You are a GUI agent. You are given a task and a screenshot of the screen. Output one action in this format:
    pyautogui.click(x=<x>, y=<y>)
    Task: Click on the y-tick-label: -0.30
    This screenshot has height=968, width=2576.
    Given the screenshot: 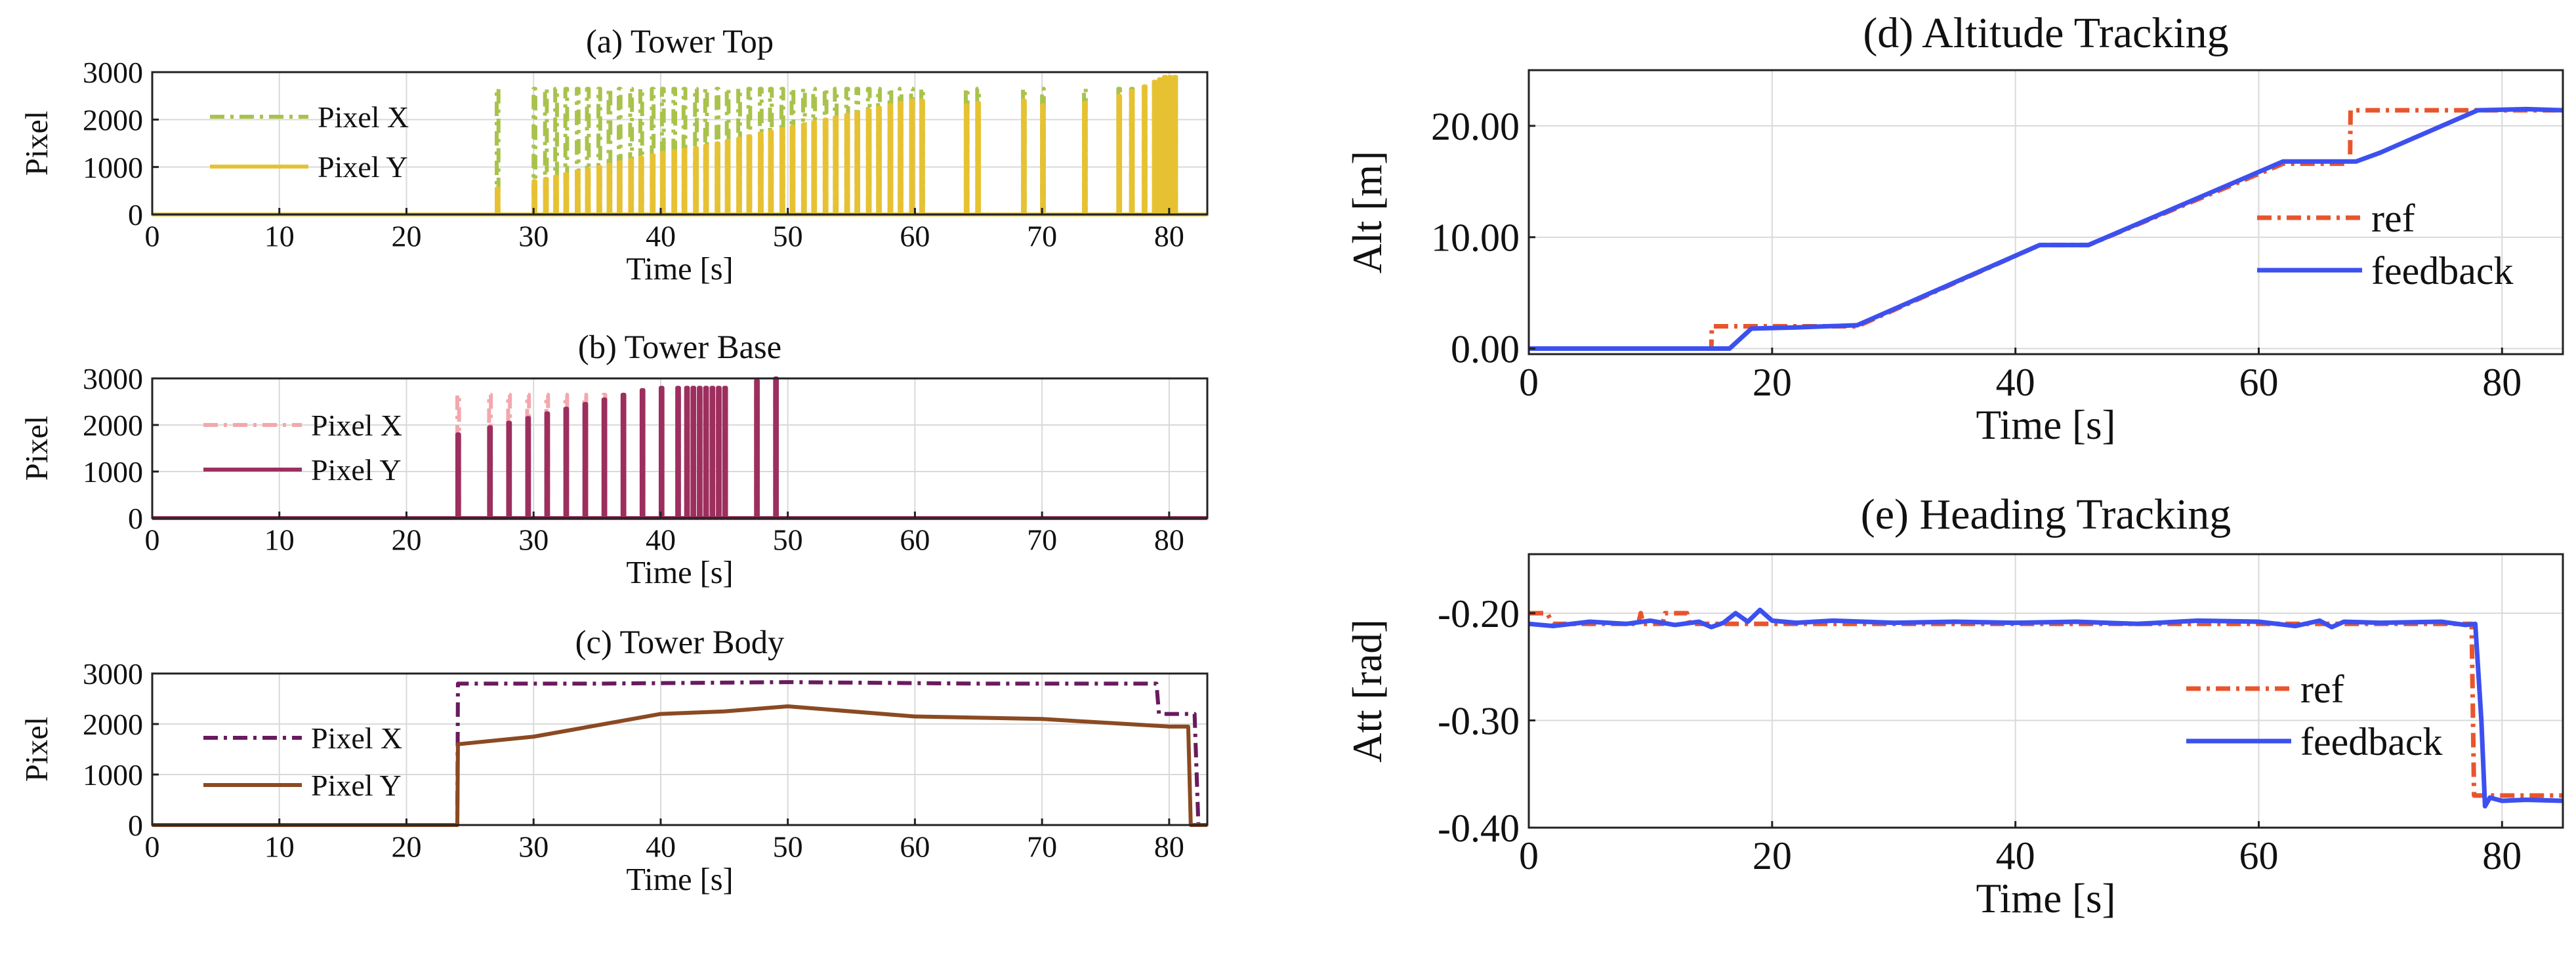 What is the action you would take?
    pyautogui.click(x=1479, y=720)
    